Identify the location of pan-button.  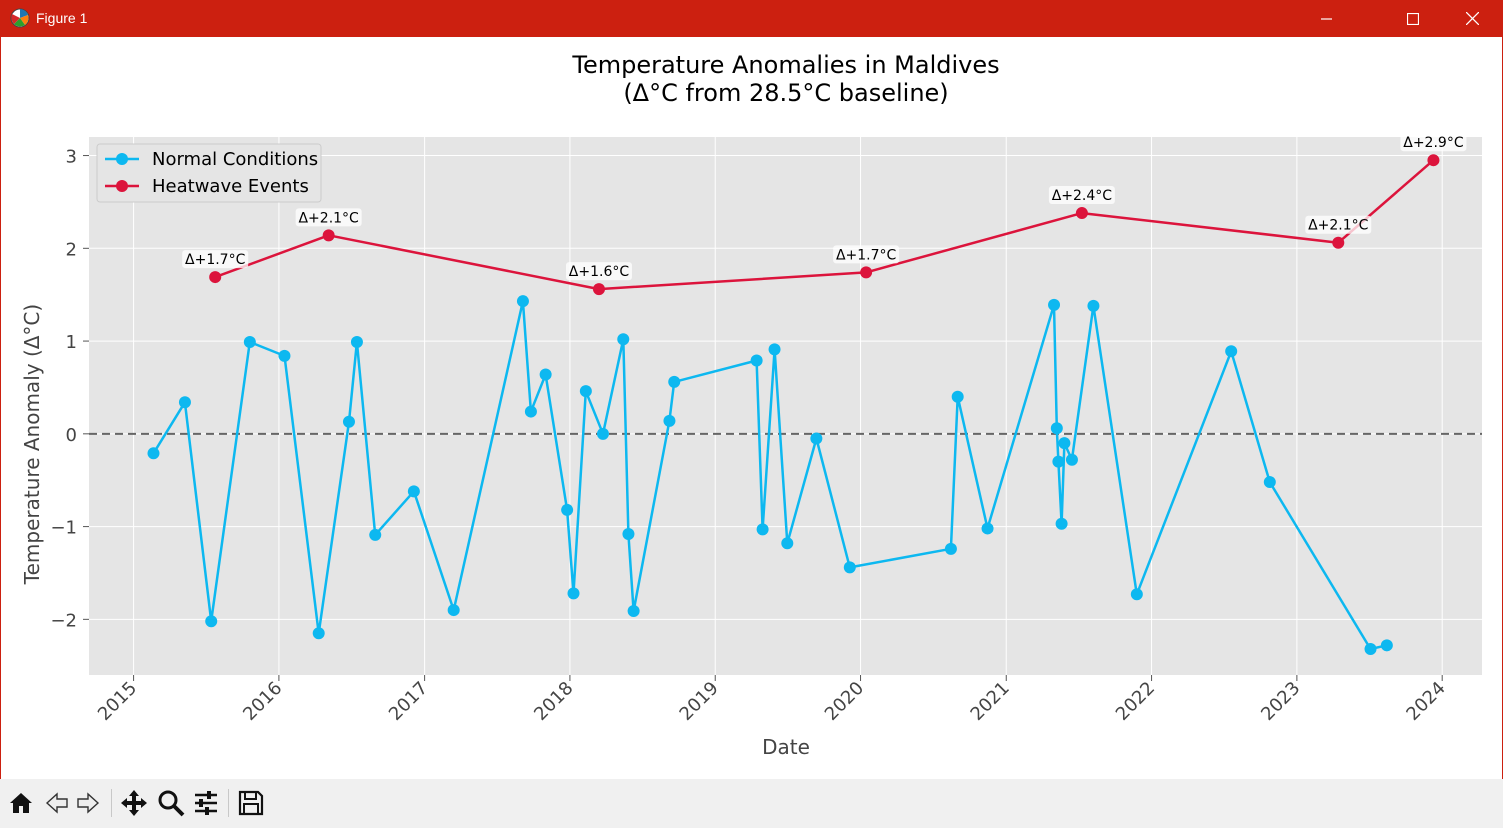
(134, 803).